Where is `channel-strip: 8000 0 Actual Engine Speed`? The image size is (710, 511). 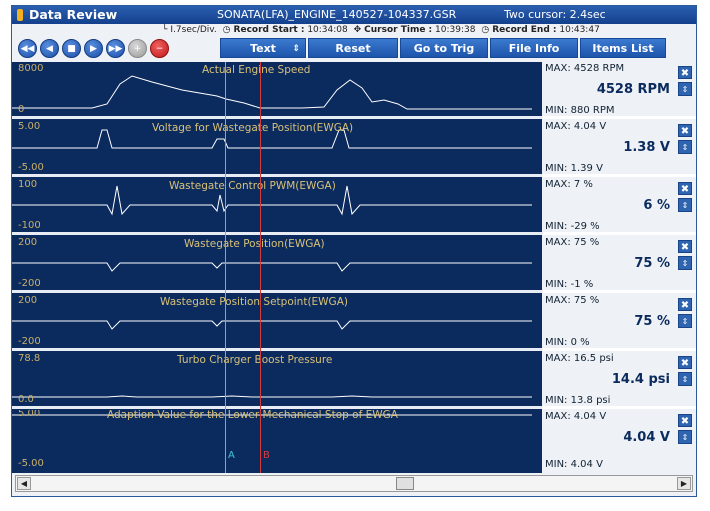 channel-strip: 8000 0 Actual Engine Speed is located at coordinates (277, 90).